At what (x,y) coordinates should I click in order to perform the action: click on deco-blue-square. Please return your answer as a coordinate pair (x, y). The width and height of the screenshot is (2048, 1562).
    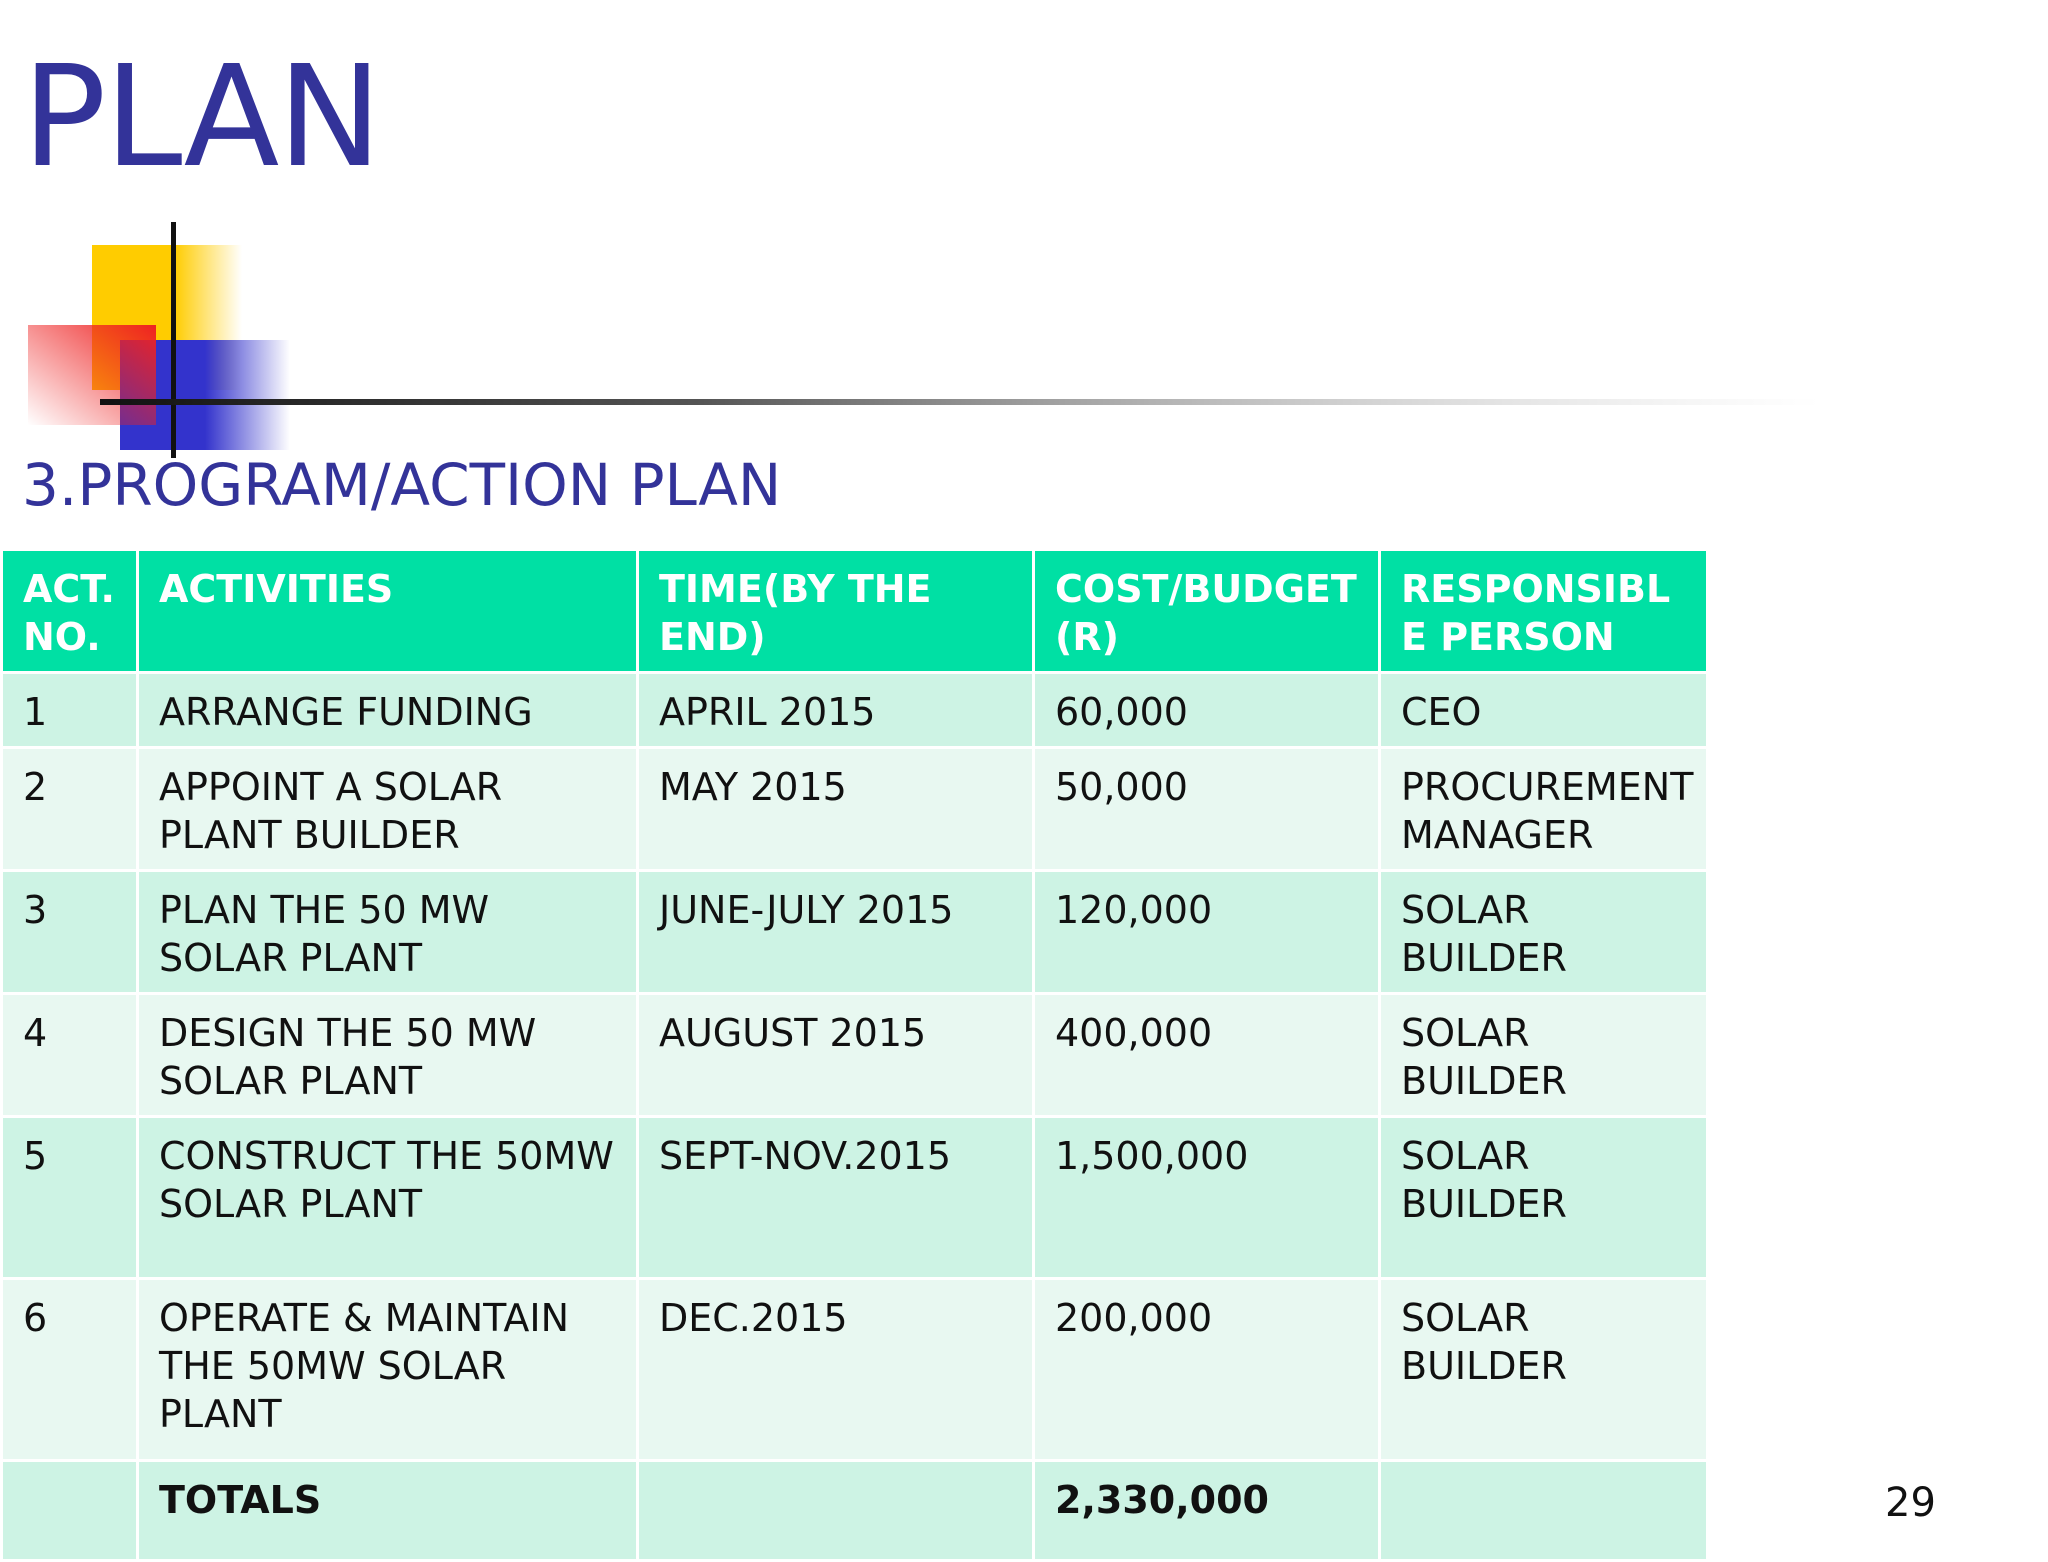
    Looking at the image, I should click on (205, 395).